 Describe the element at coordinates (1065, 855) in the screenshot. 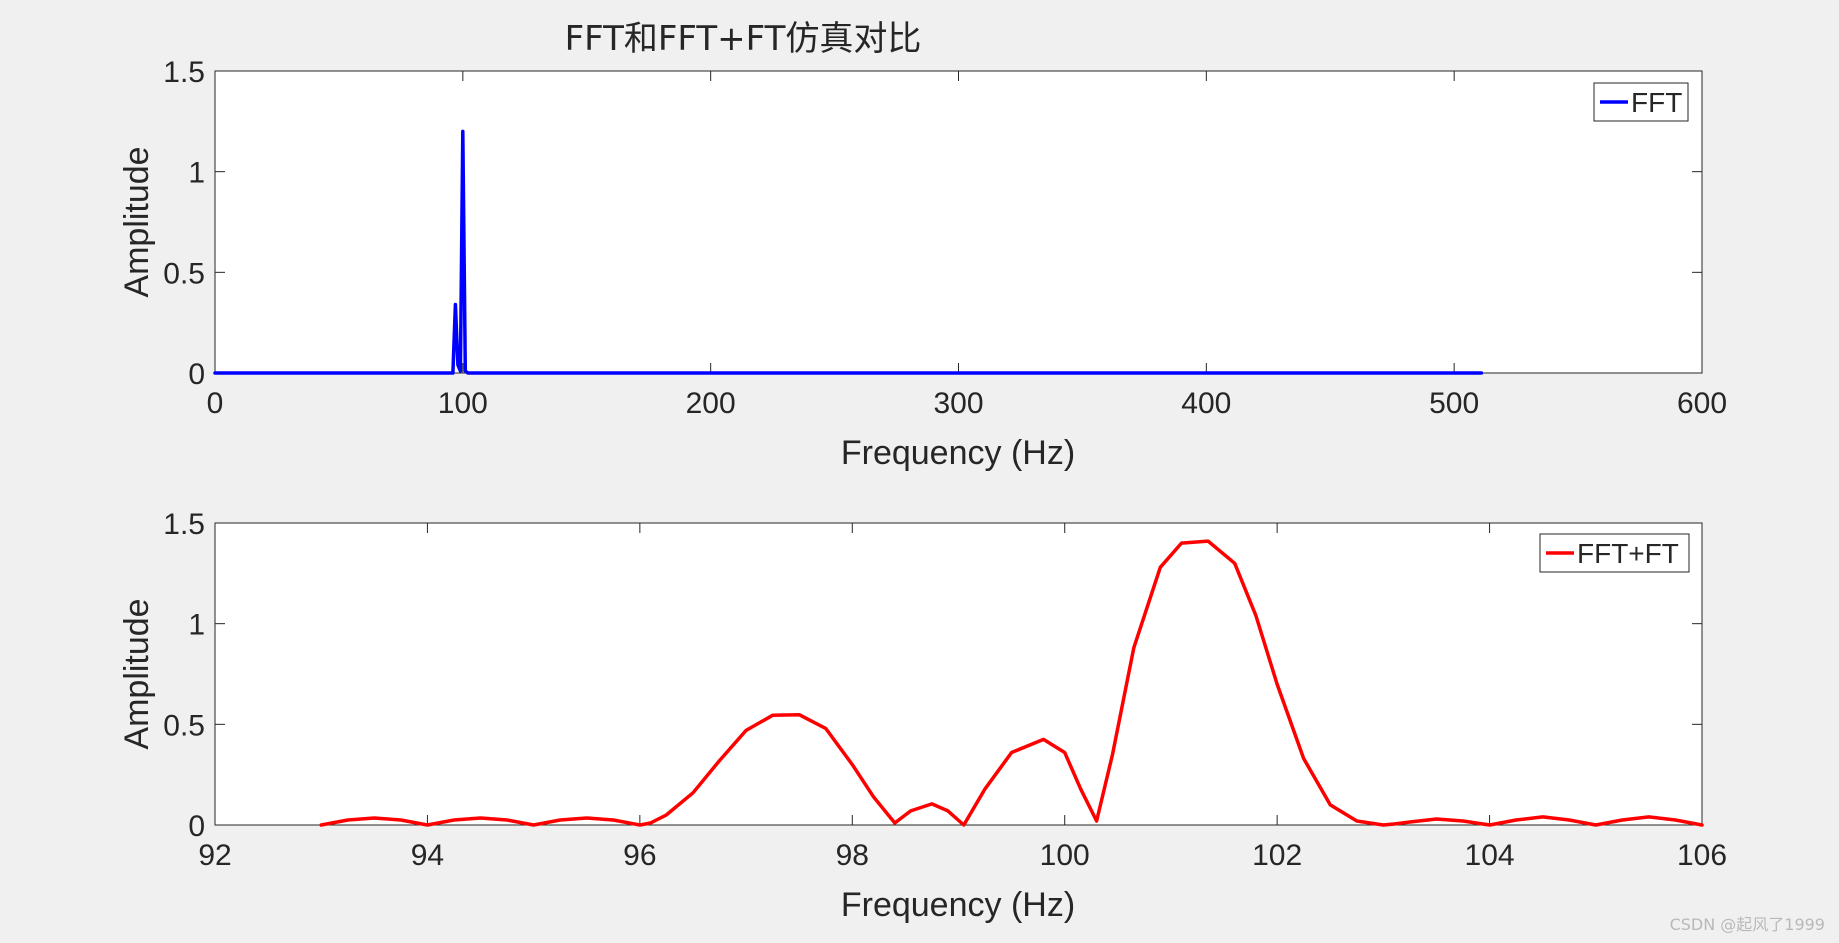

I see `bottom-x-tick-label: 100` at that location.